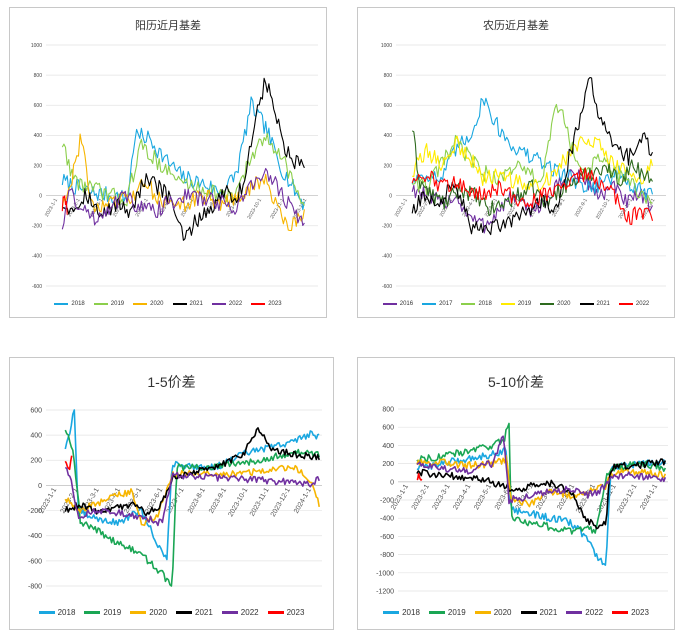 The height and width of the screenshot is (643, 690). Describe the element at coordinates (36, 46) in the screenshot. I see `y-tick-label: 1000` at that location.